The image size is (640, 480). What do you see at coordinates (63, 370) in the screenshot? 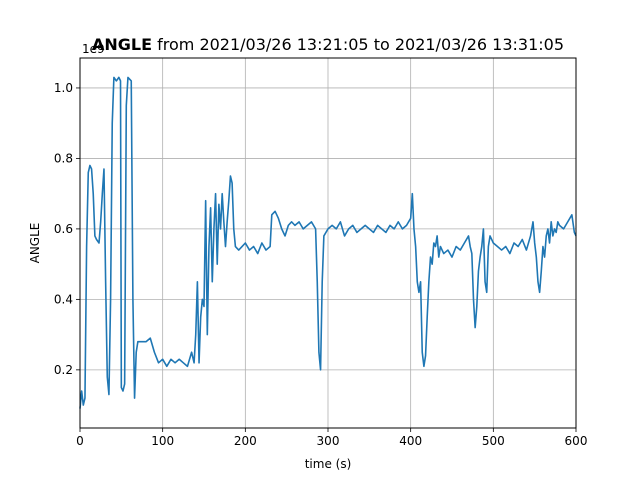
I see `y-tick-label: 0.2` at bounding box center [63, 370].